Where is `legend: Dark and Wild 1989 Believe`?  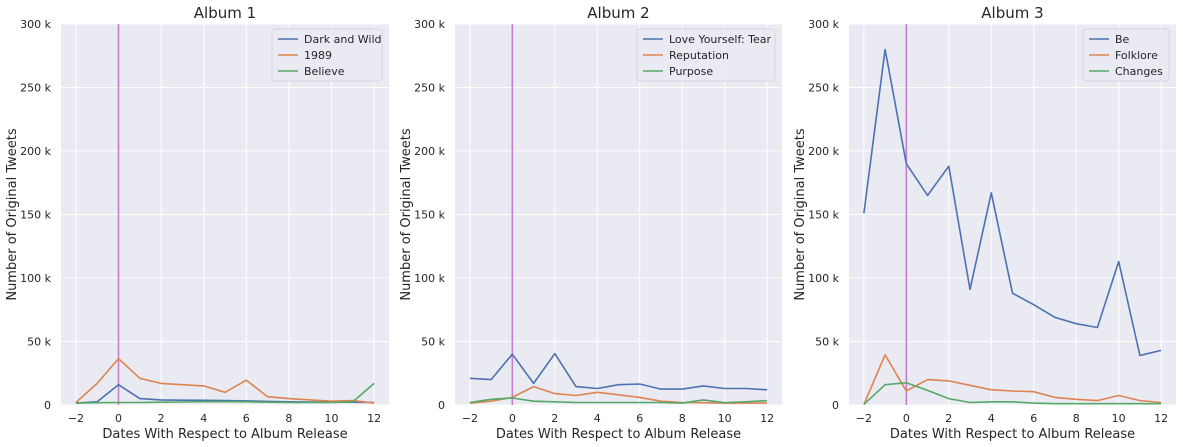
legend: Dark and Wild 1989 Believe is located at coordinates (327, 55).